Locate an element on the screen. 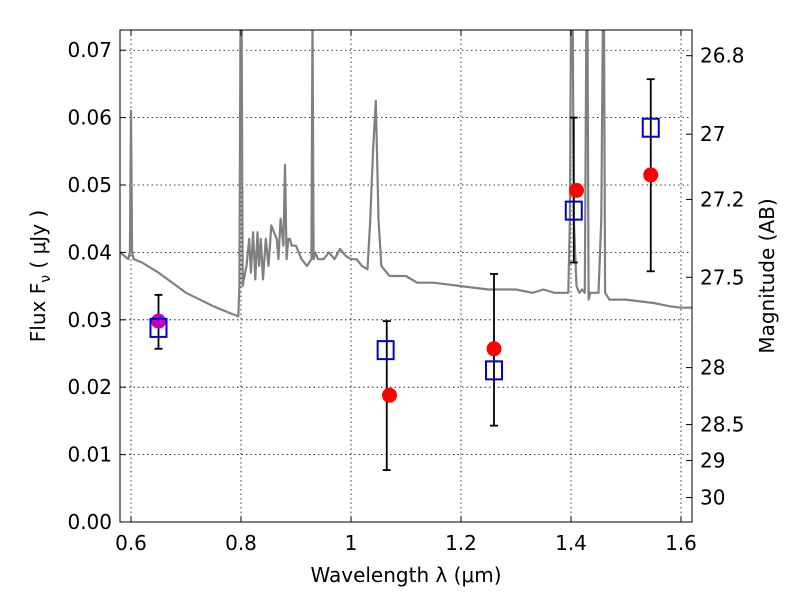  y-tick-label: 0.01 is located at coordinates (89, 455).